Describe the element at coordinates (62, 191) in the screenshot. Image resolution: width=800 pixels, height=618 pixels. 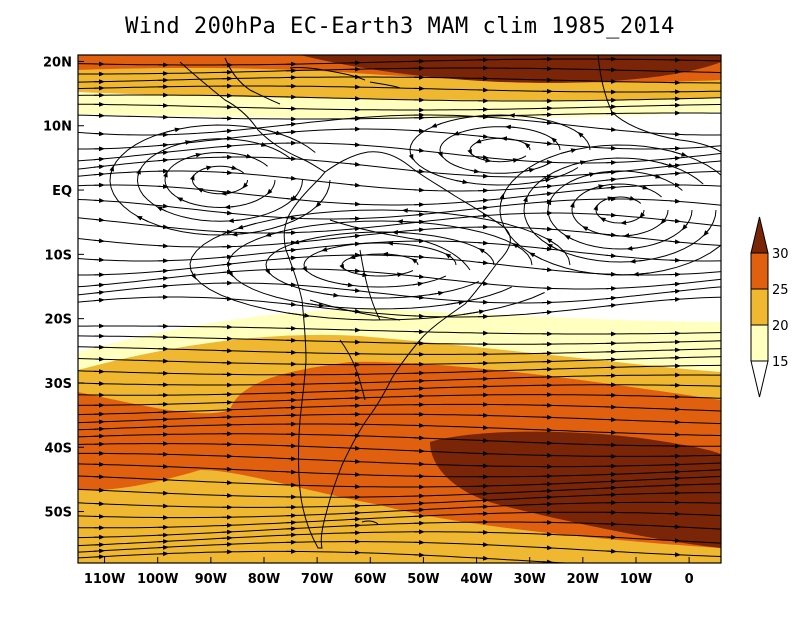
I see `lat-tick-label: EQ` at that location.